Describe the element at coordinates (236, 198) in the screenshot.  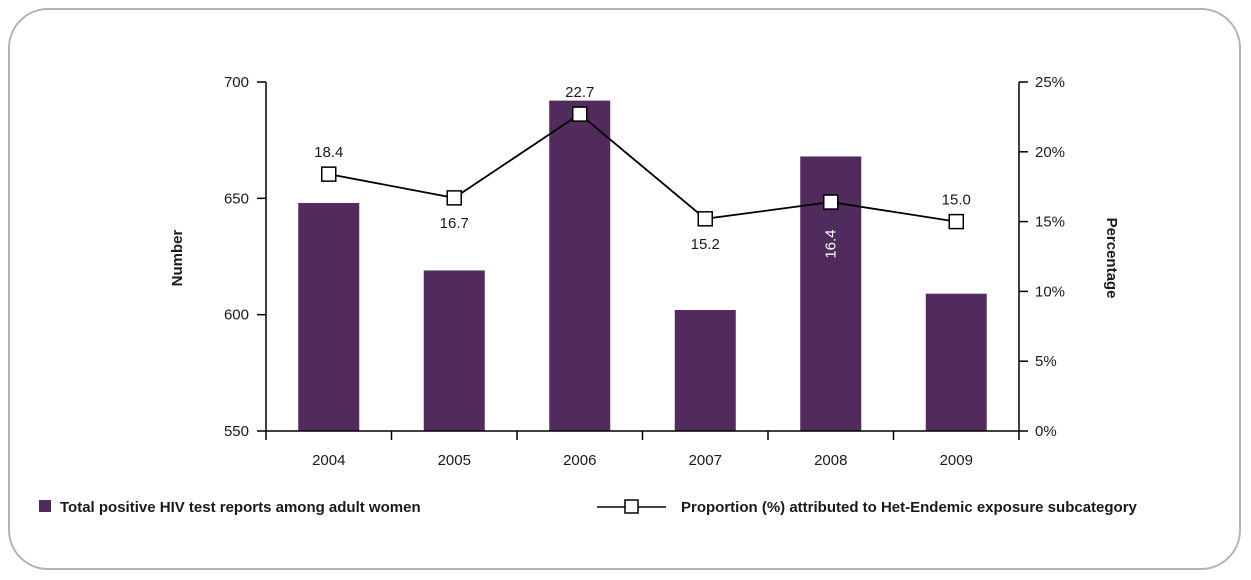
I see `y-tick-label: 650` at that location.